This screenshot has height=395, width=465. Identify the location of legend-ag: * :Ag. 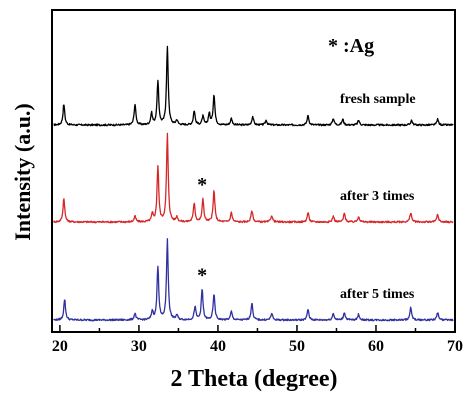
(351, 46).